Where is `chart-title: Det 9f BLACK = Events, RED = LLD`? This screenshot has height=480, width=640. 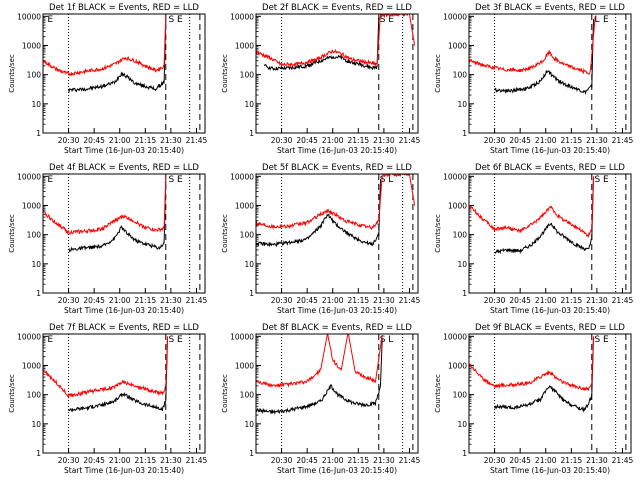
chart-title: Det 9f BLACK = Events, RED = LLD is located at coordinates (550, 328).